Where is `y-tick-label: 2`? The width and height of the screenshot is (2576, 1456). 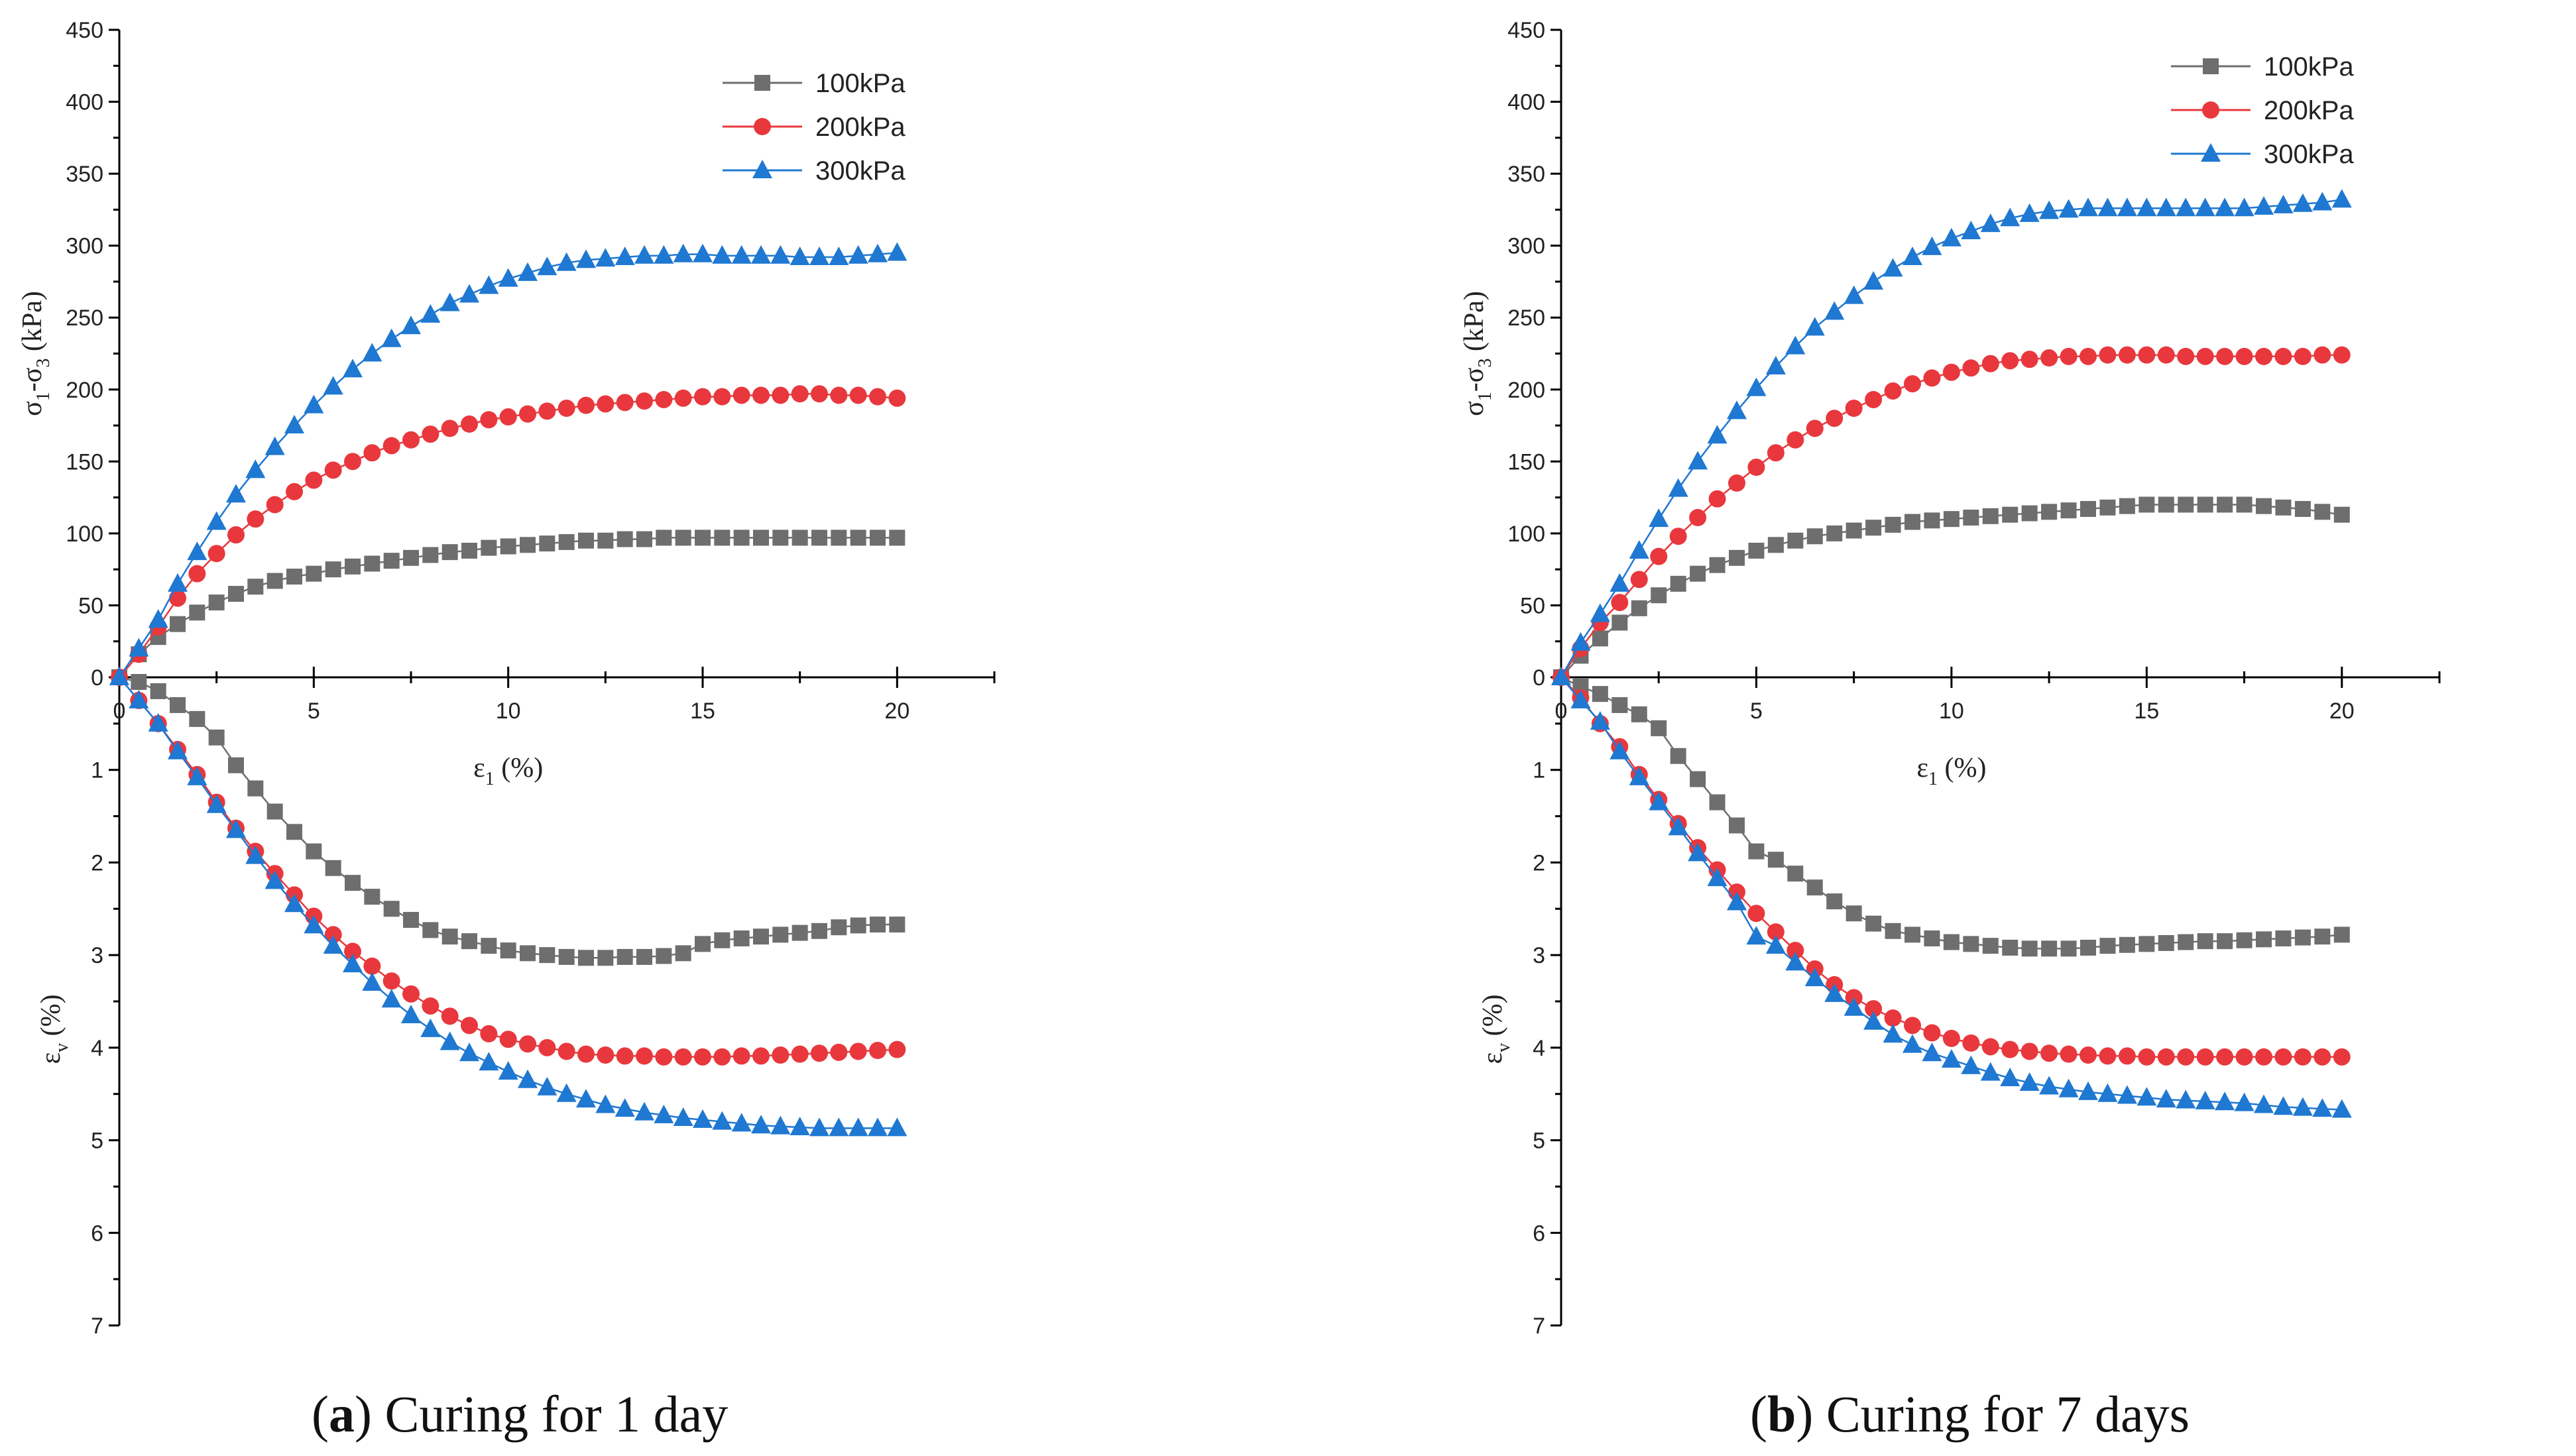
y-tick-label: 2 is located at coordinates (1539, 863).